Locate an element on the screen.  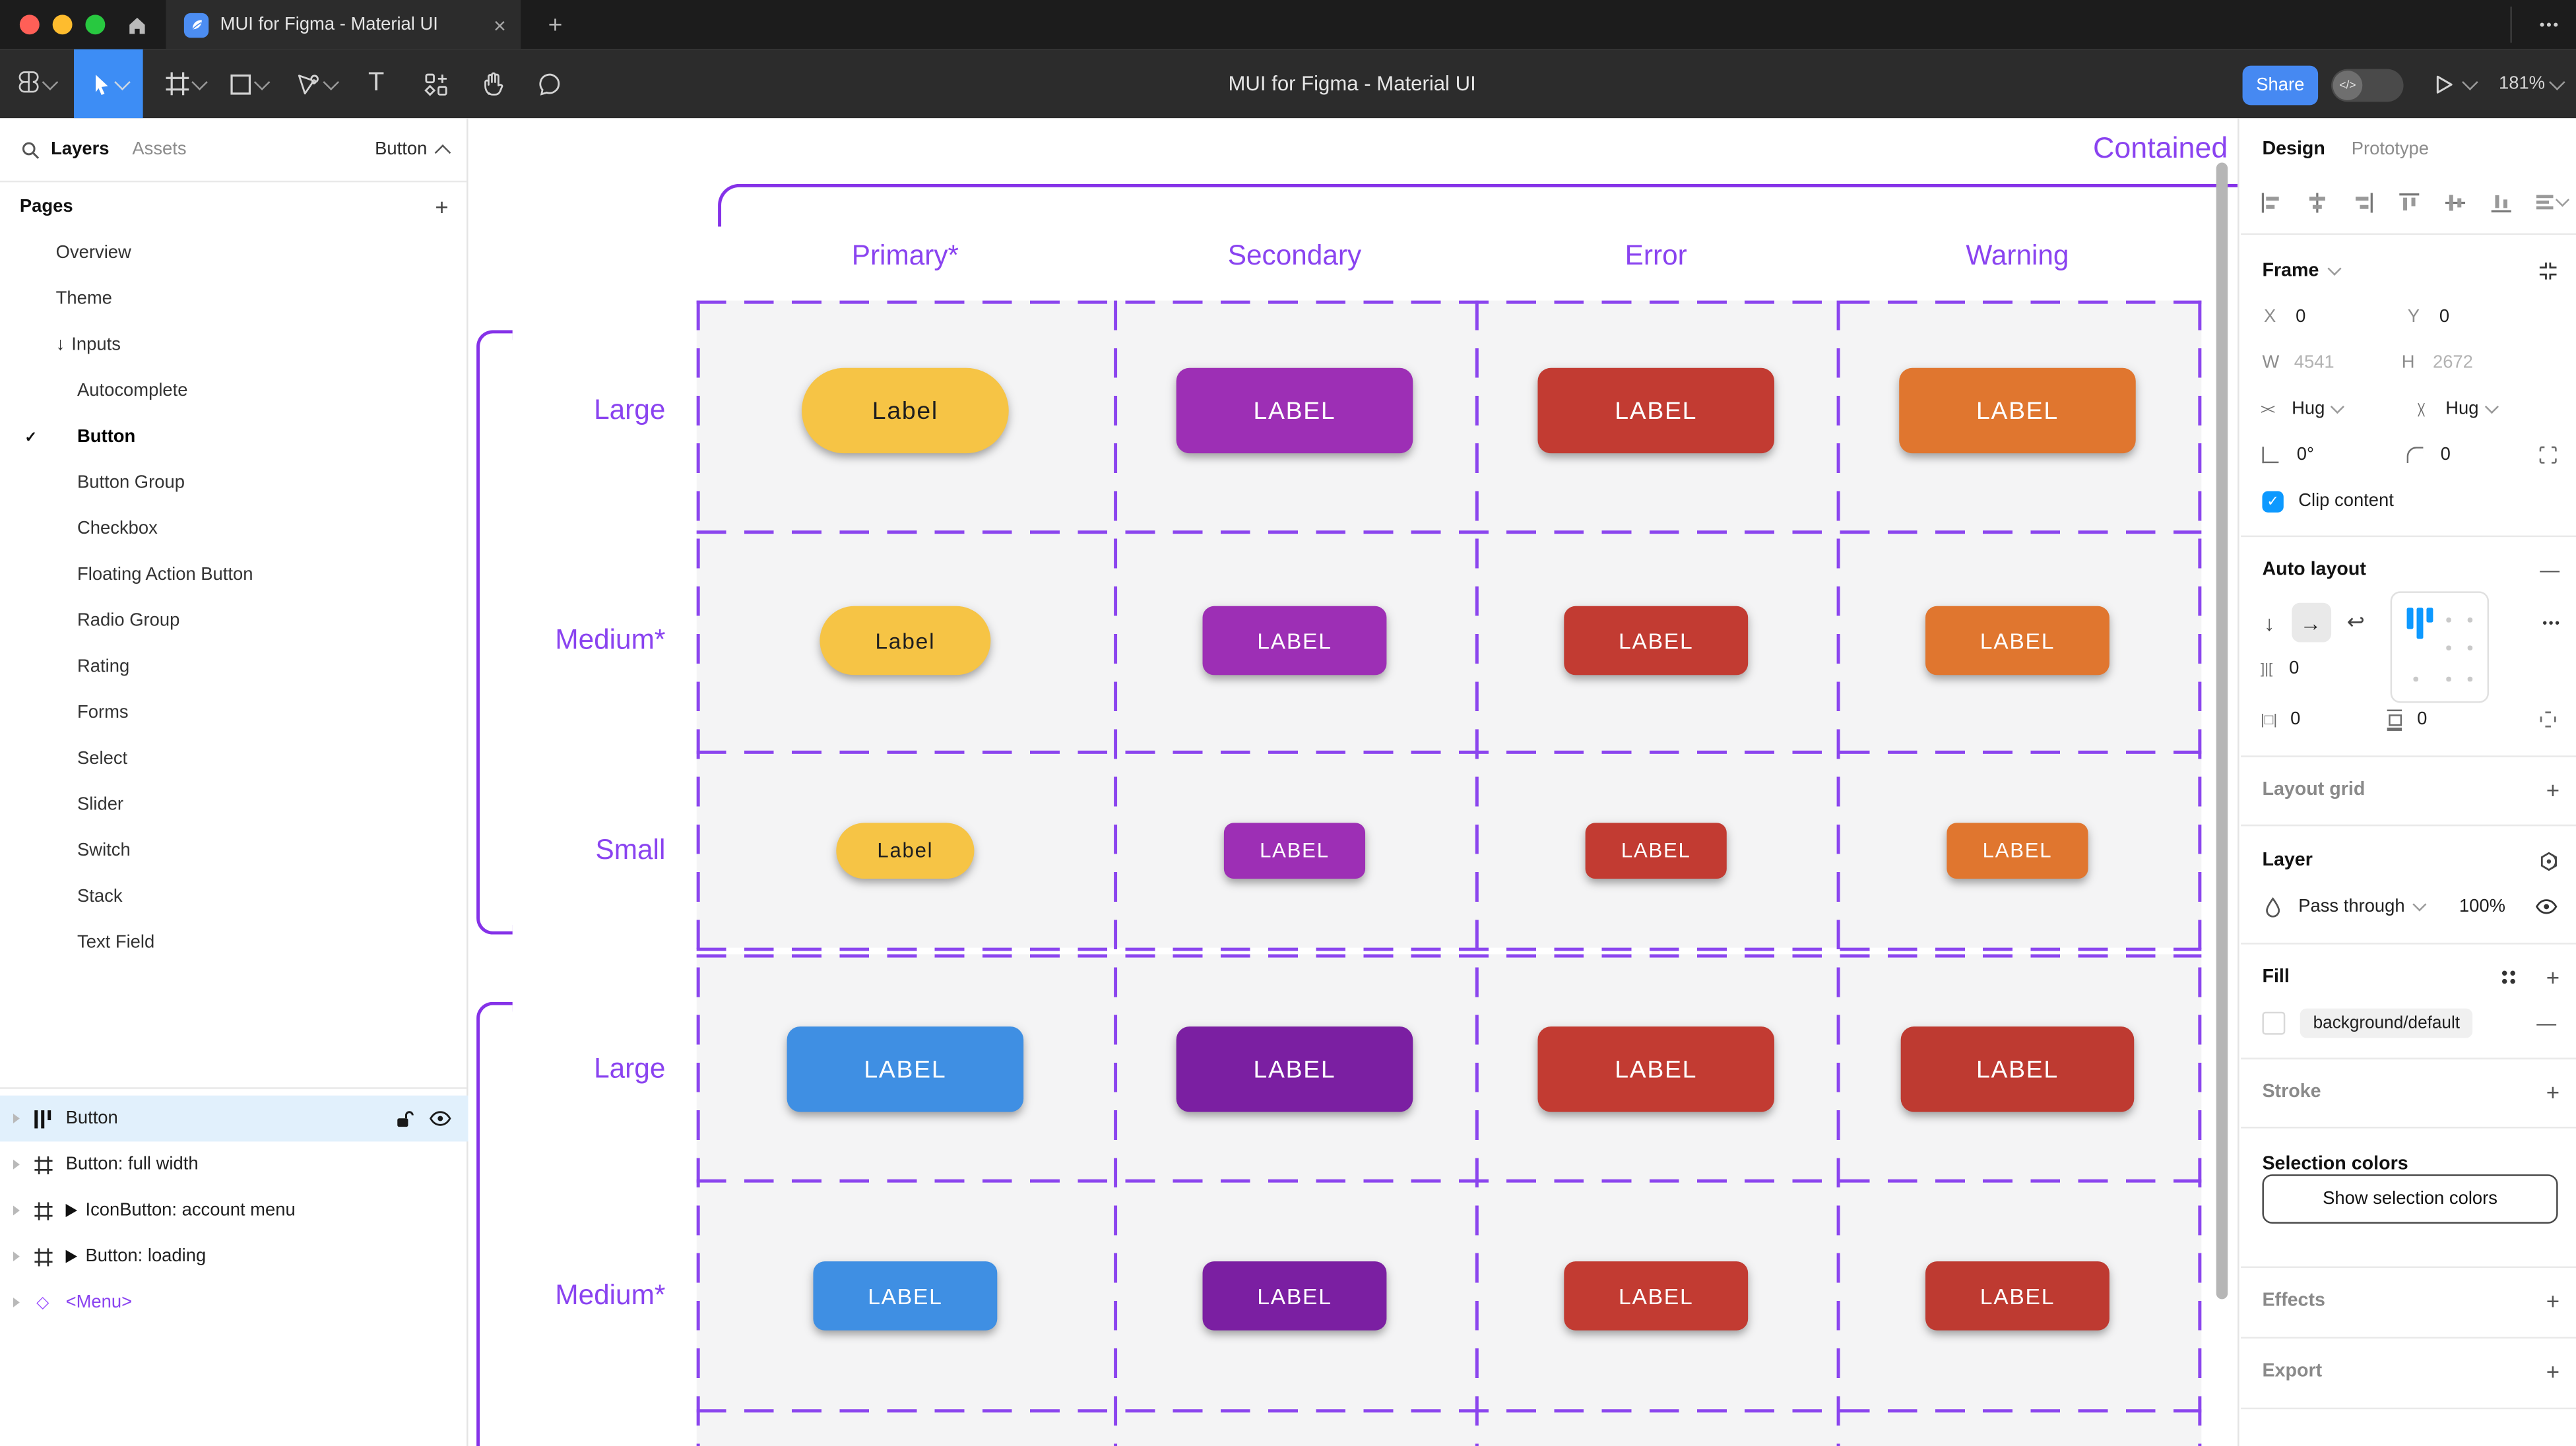
blend-mode-dropdown: Pass through is located at coordinates (2362, 906).